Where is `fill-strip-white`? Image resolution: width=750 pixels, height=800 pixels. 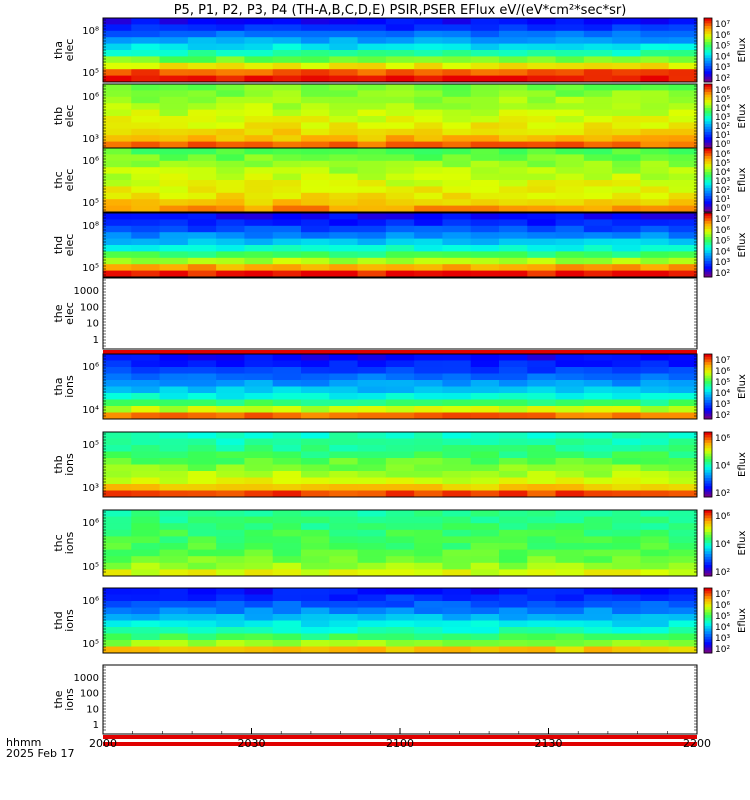 fill-strip-white is located at coordinates (400, 740).